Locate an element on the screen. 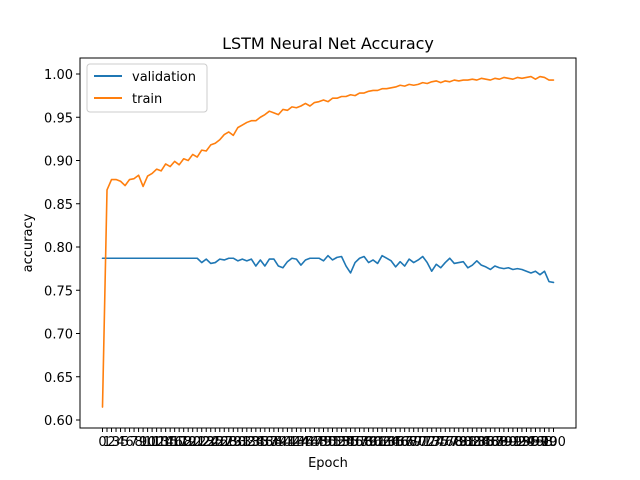  y-tick-label: 0.95 is located at coordinates (58, 118).